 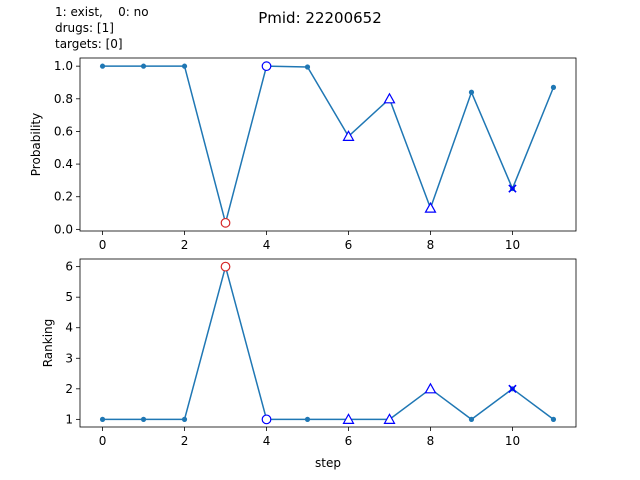 What do you see at coordinates (320, 18) in the screenshot?
I see `figure-title: Pmid: 22200652` at bounding box center [320, 18].